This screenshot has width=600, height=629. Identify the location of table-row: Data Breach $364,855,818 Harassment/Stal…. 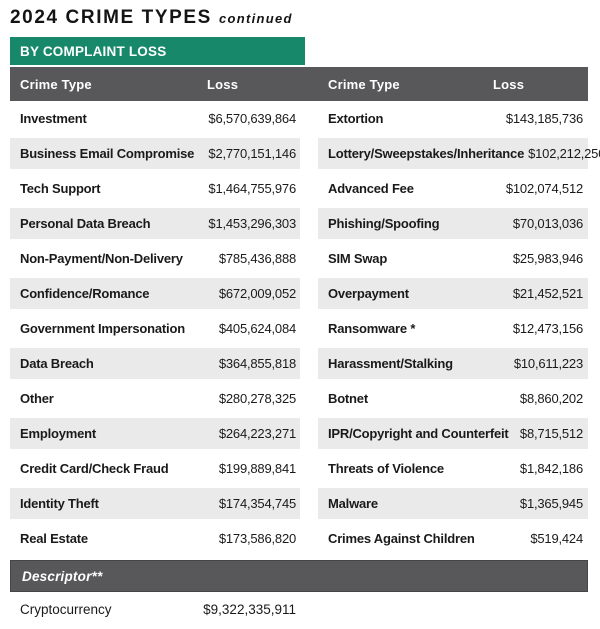
(299, 363).